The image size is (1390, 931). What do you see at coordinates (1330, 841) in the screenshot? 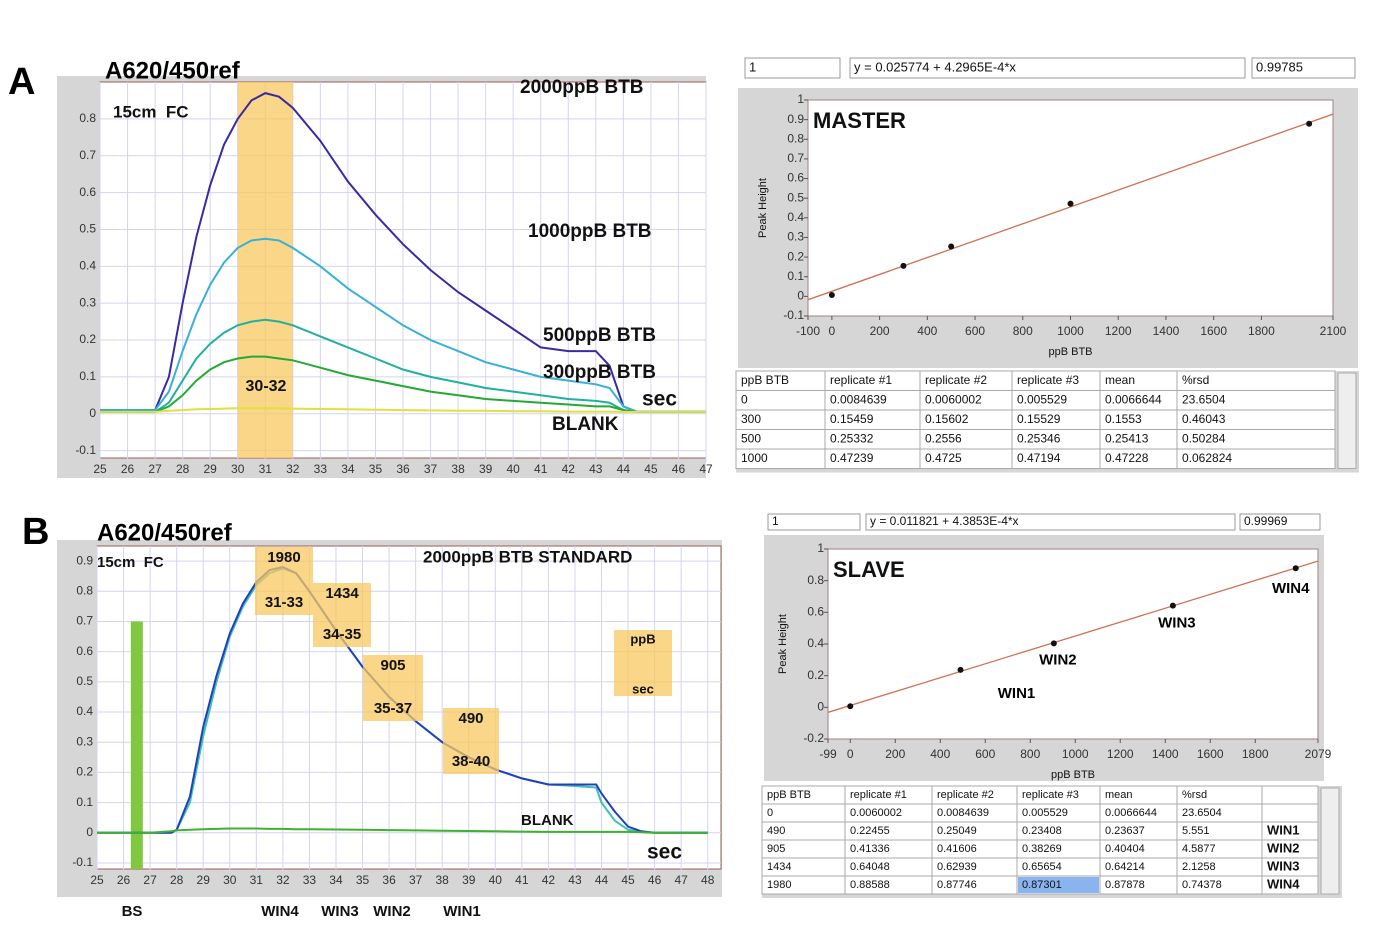
I see `scrollbar` at bounding box center [1330, 841].